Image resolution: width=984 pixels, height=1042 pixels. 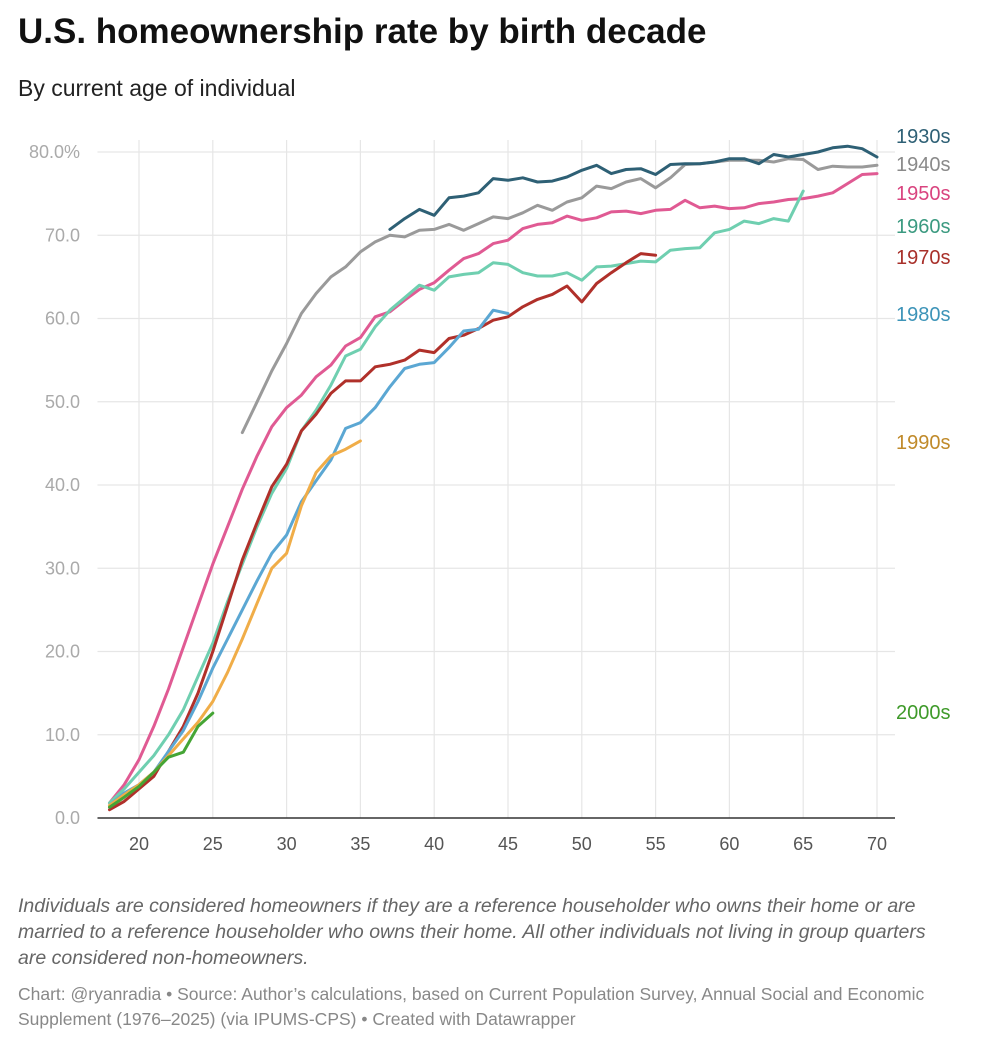 What do you see at coordinates (287, 844) in the screenshot?
I see `x-tick-label: 30` at bounding box center [287, 844].